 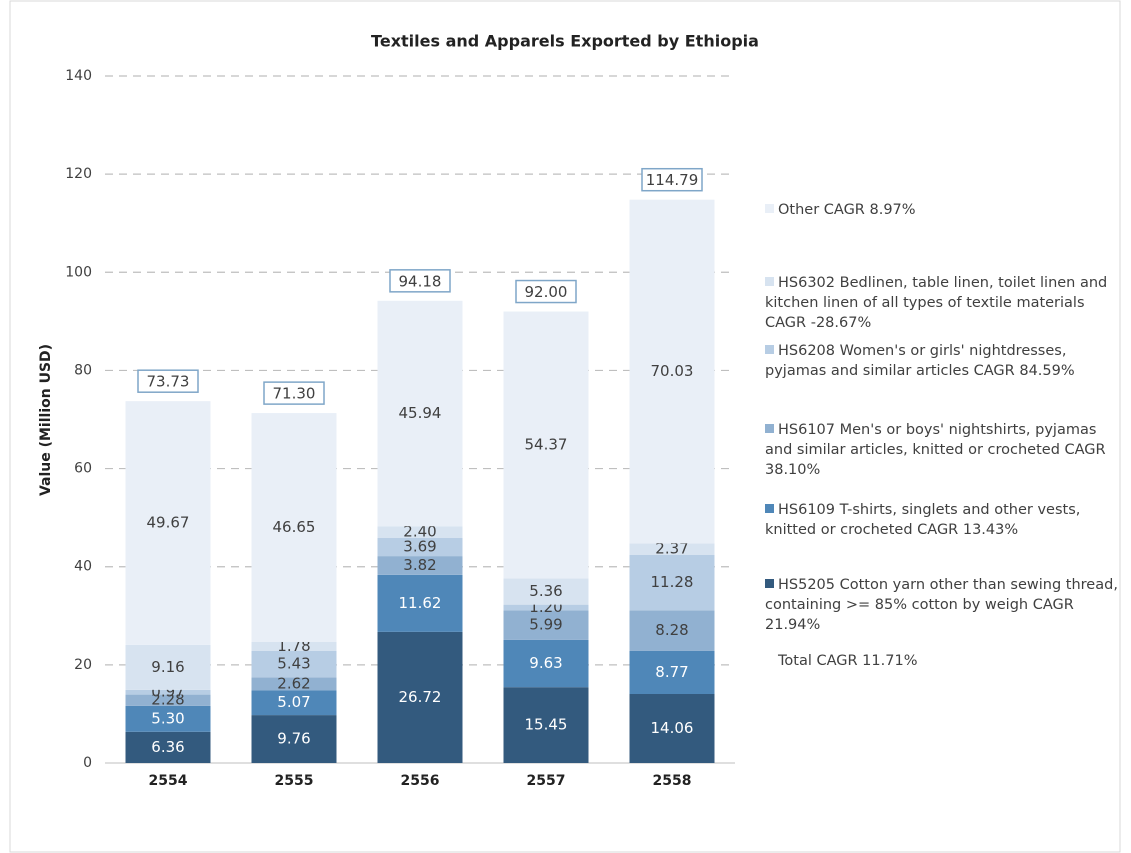 I want to click on data-label: 11.62, so click(x=420, y=603).